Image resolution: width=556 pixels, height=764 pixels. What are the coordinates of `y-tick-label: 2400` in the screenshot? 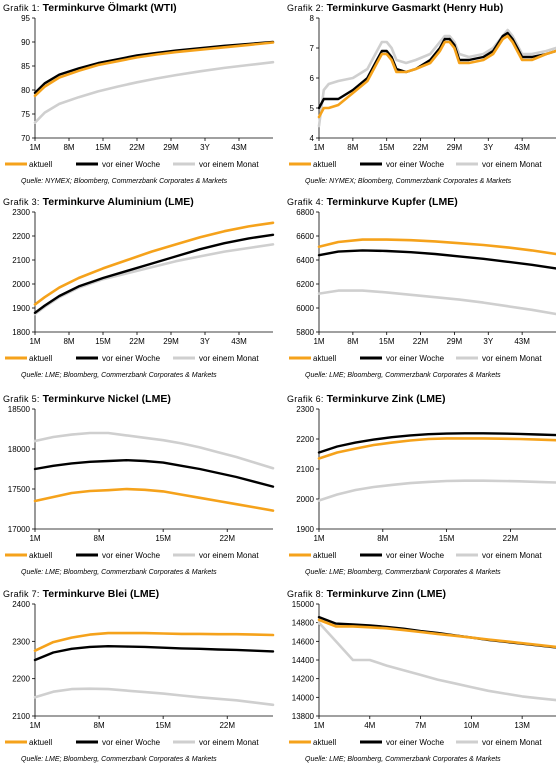 It's located at (21, 604).